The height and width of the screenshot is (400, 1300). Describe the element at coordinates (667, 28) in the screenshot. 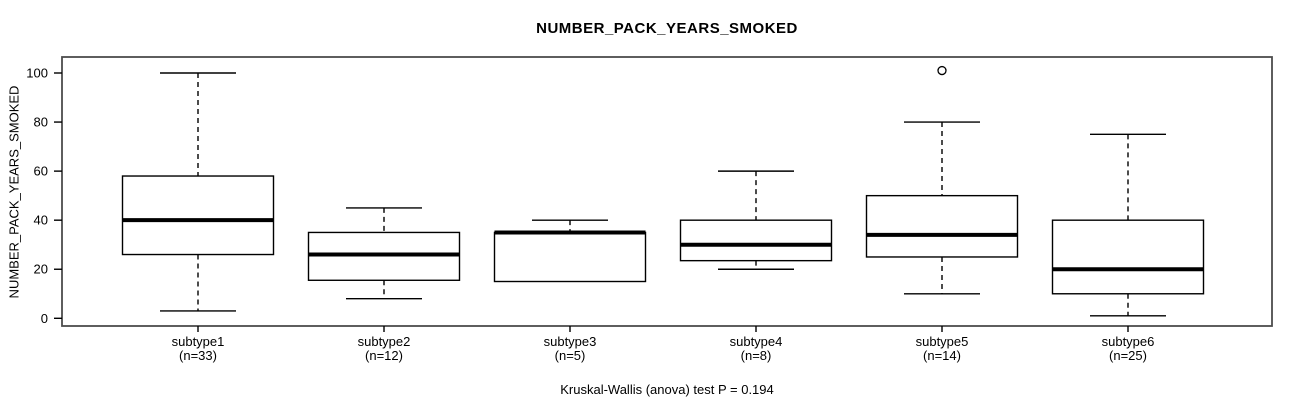

I see `chart-title: NUMBER_PACK_YEARS_SMOKED` at that location.